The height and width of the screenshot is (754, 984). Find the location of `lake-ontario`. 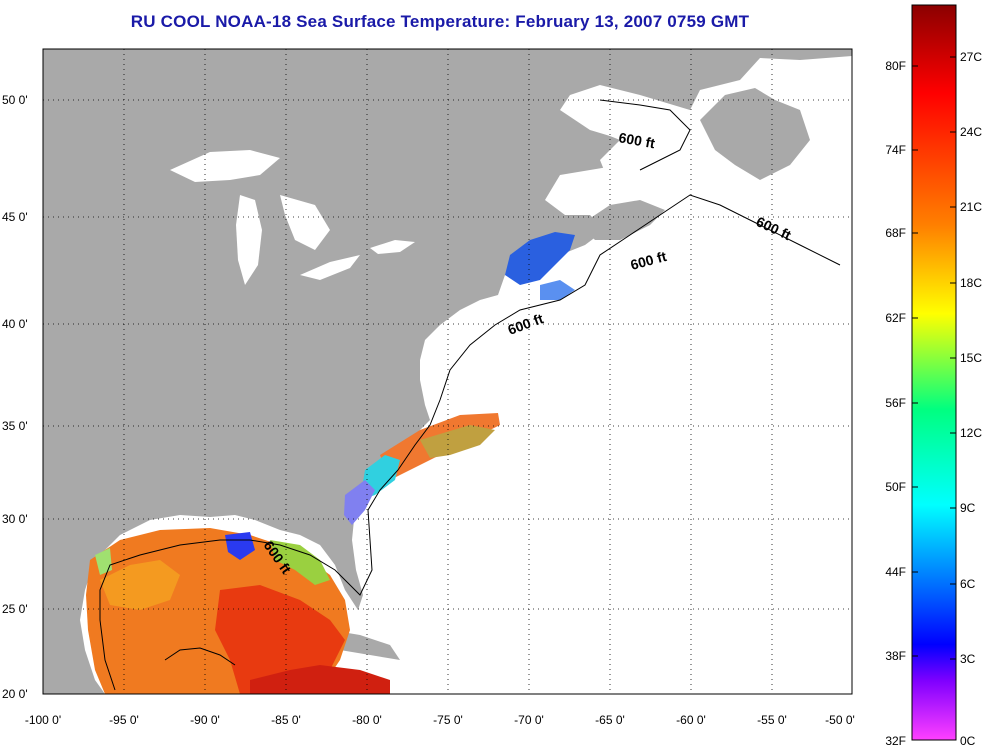

lake-ontario is located at coordinates (392, 247).